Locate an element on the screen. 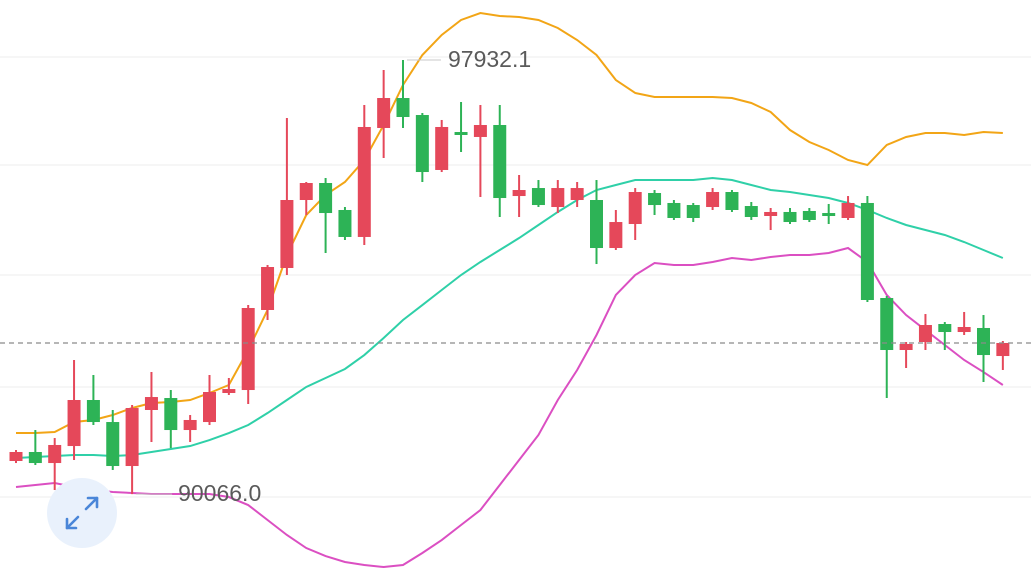 This screenshot has width=1031, height=568. expand-button is located at coordinates (82, 513).